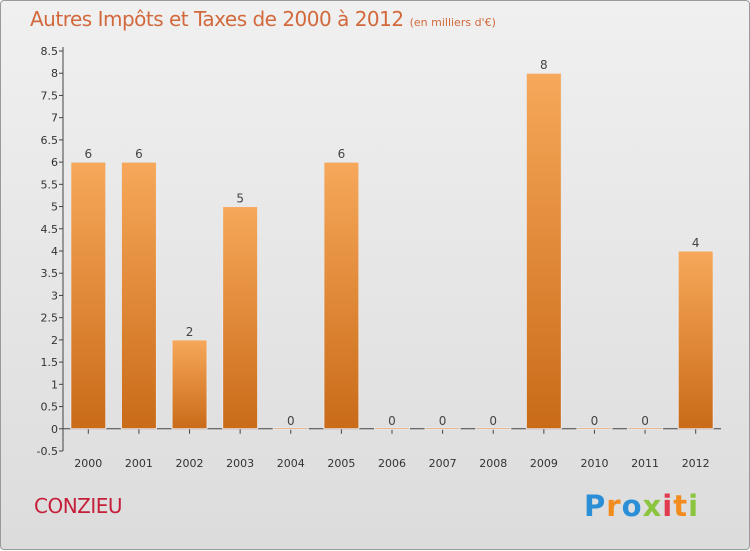  Describe the element at coordinates (543, 251) in the screenshot. I see `bar-2009` at that location.